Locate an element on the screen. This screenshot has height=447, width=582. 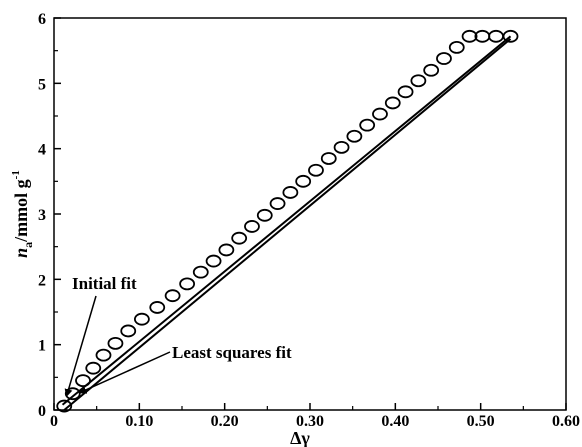
y-tick-label: 4 is located at coordinates (42, 150).